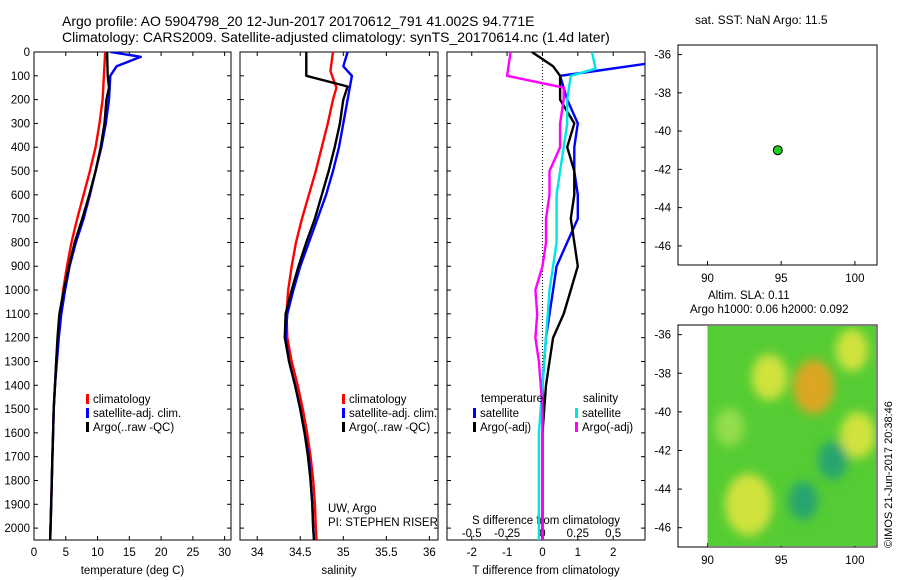 The width and height of the screenshot is (900, 580). I want to click on sla_map-ytick-label: -44, so click(662, 490).